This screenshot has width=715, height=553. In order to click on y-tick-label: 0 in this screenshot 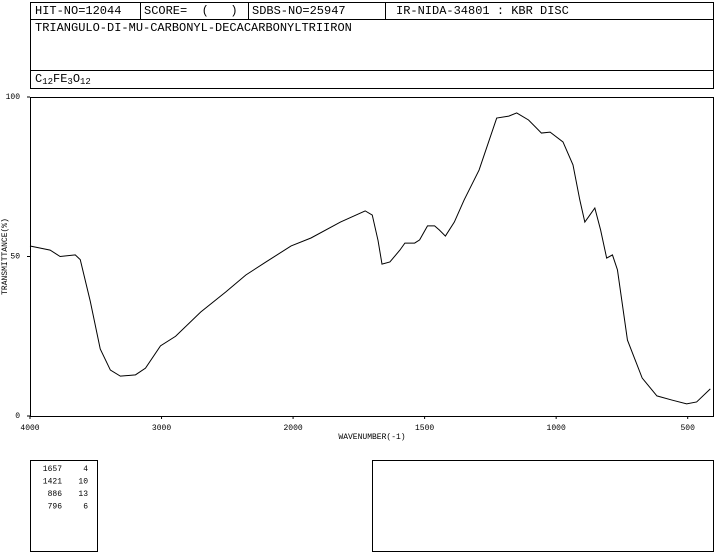, I will do `click(17, 416)`.